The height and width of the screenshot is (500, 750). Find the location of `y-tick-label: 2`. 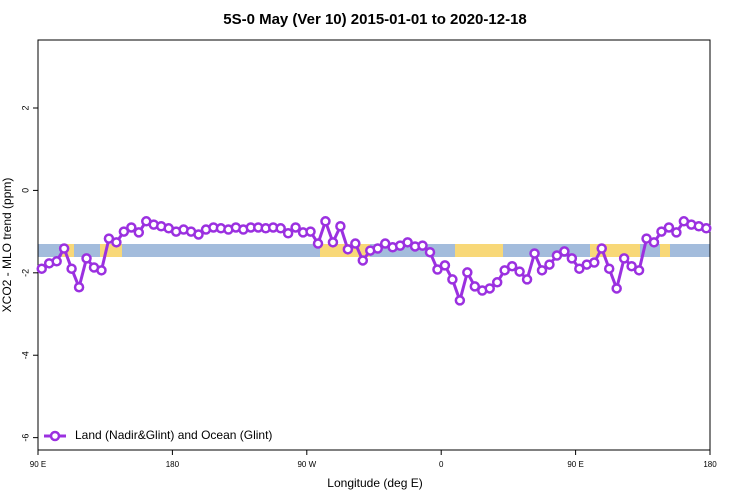

y-tick-label: 2 is located at coordinates (25, 107).